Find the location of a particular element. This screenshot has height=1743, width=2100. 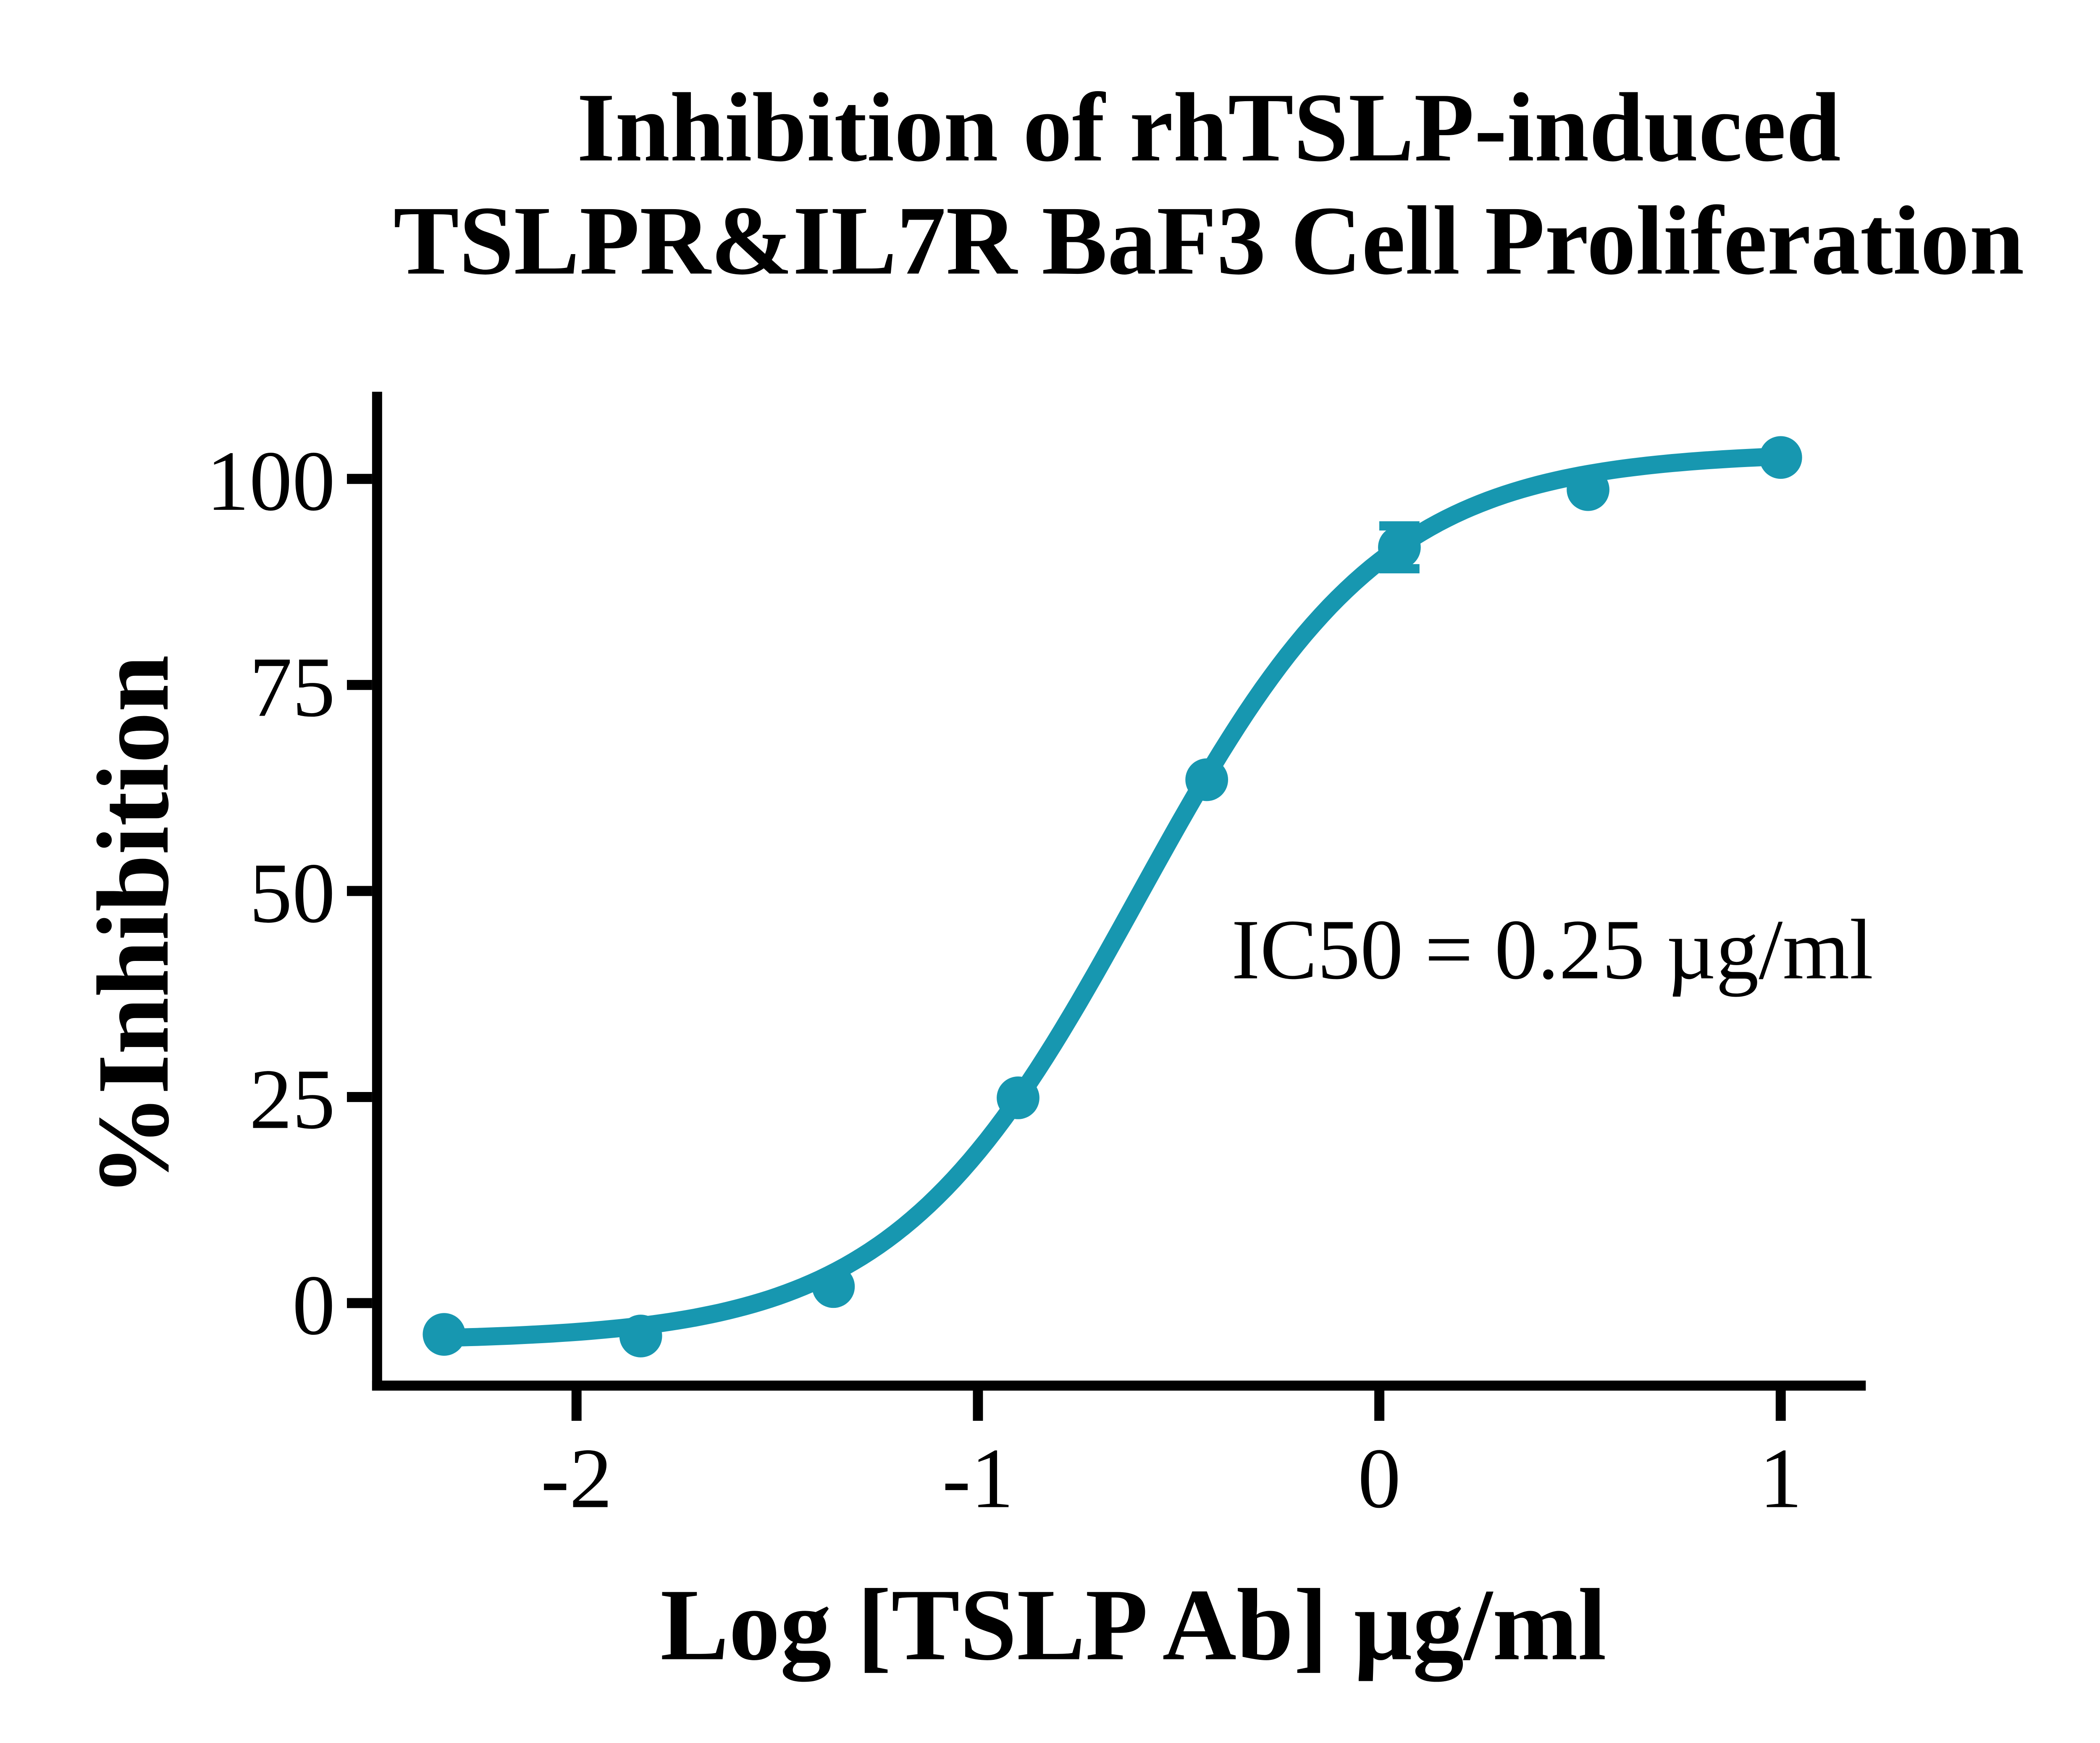

y-tick-label: 75 is located at coordinates (292, 687).